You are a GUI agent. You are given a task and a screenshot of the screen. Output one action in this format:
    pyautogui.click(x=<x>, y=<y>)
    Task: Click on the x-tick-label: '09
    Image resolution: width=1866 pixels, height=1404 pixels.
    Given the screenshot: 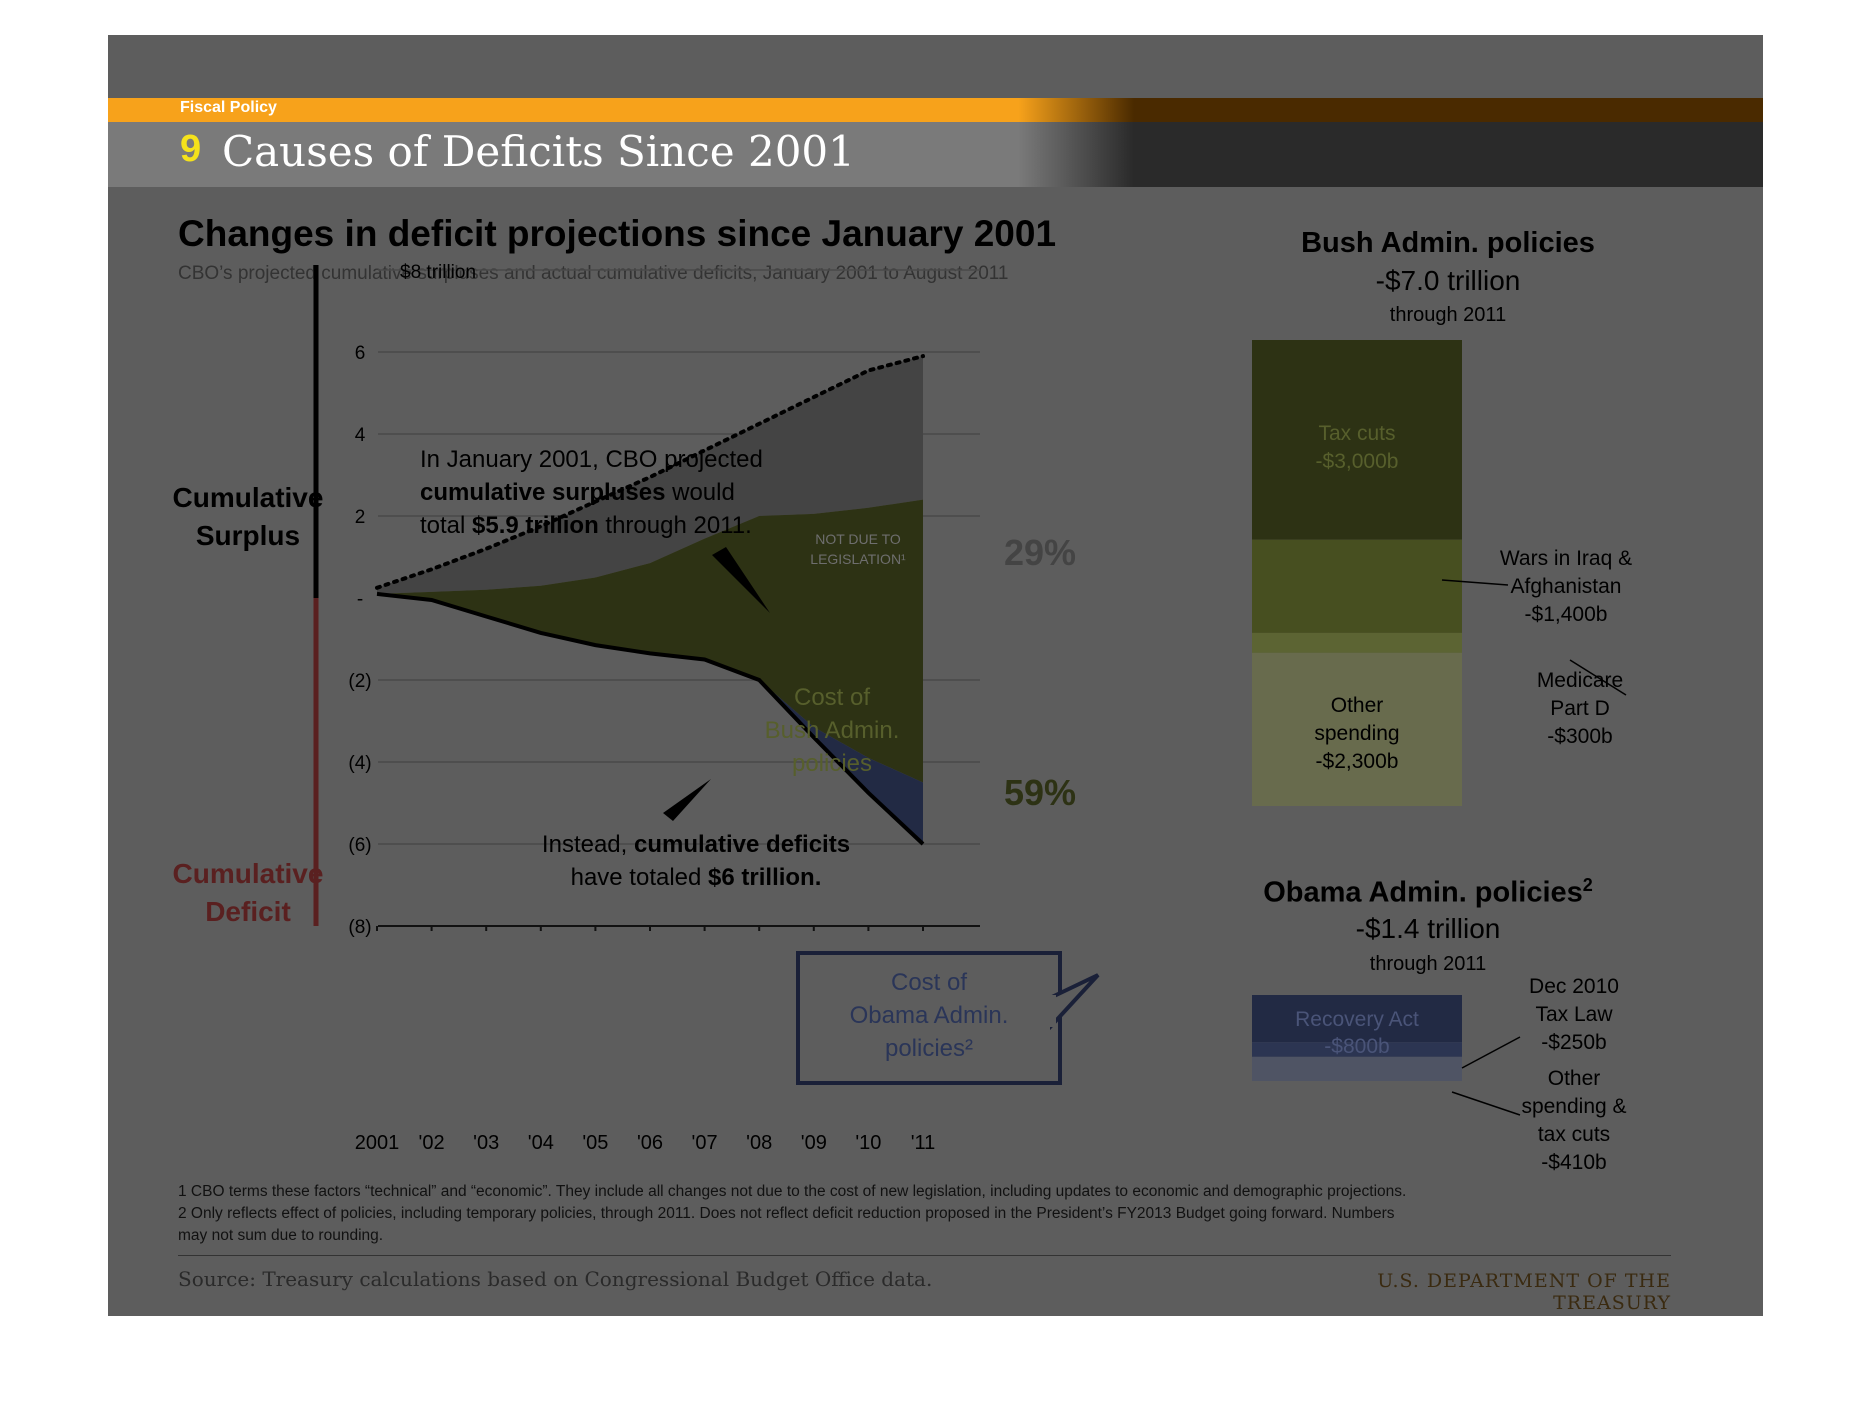 What is the action you would take?
    pyautogui.click(x=814, y=1143)
    